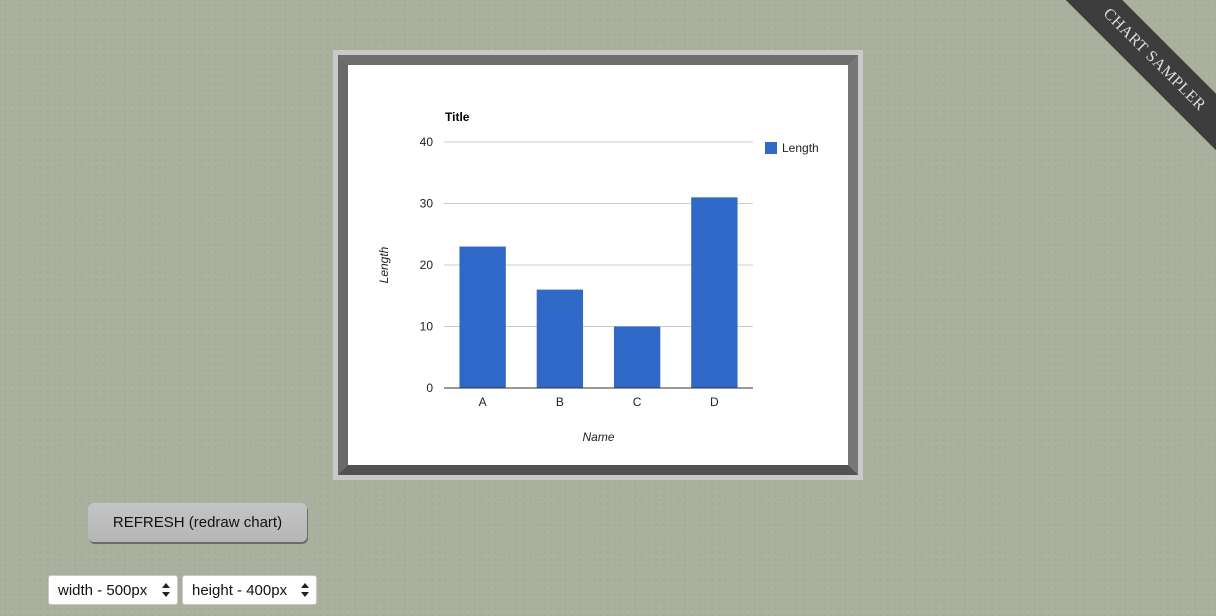 The height and width of the screenshot is (616, 1216). Describe the element at coordinates (427, 204) in the screenshot. I see `y-tick-label: 30` at that location.